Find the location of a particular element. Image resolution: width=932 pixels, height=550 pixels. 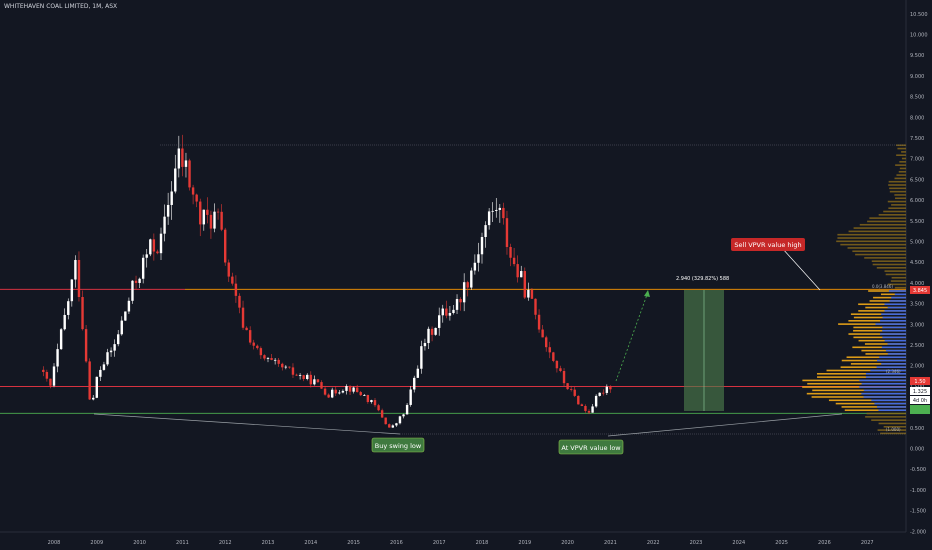

price-tag-support: 1.50 is located at coordinates (920, 381).